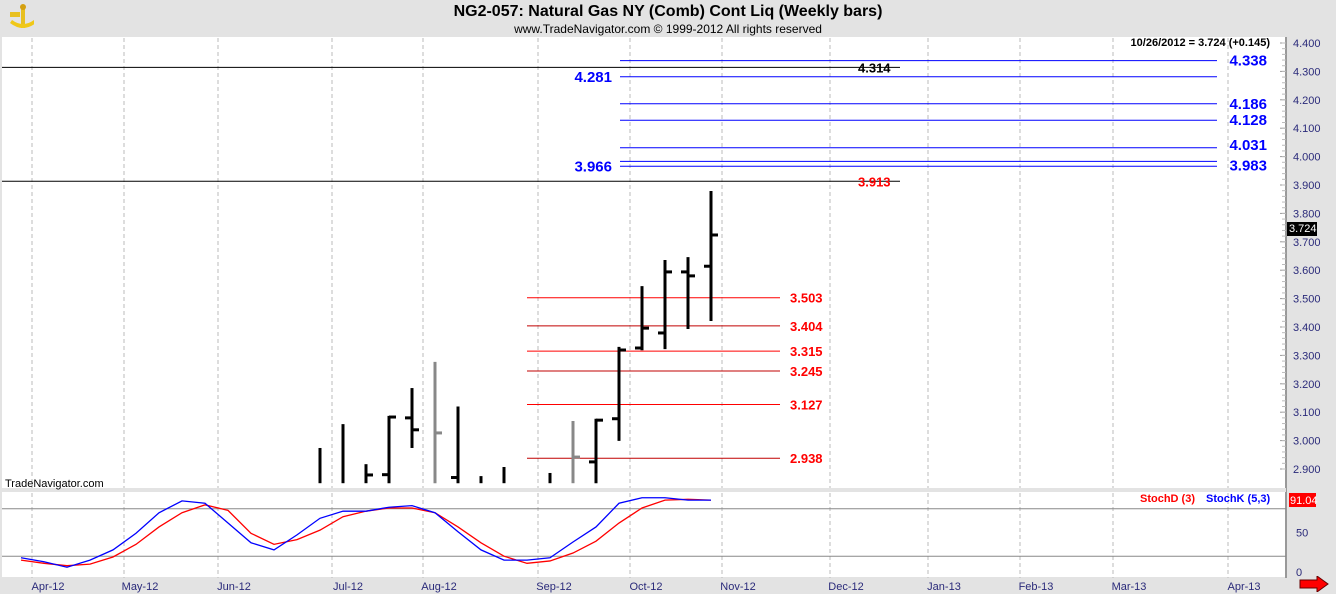 The width and height of the screenshot is (1336, 594). Describe the element at coordinates (47, 587) in the screenshot. I see `x-tick-label: Apr-12` at that location.